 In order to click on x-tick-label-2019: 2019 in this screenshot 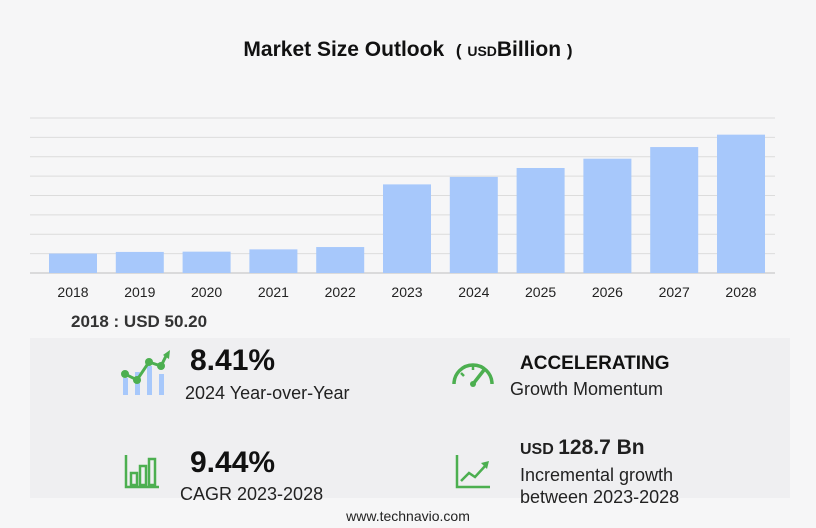, I will do `click(139, 292)`.